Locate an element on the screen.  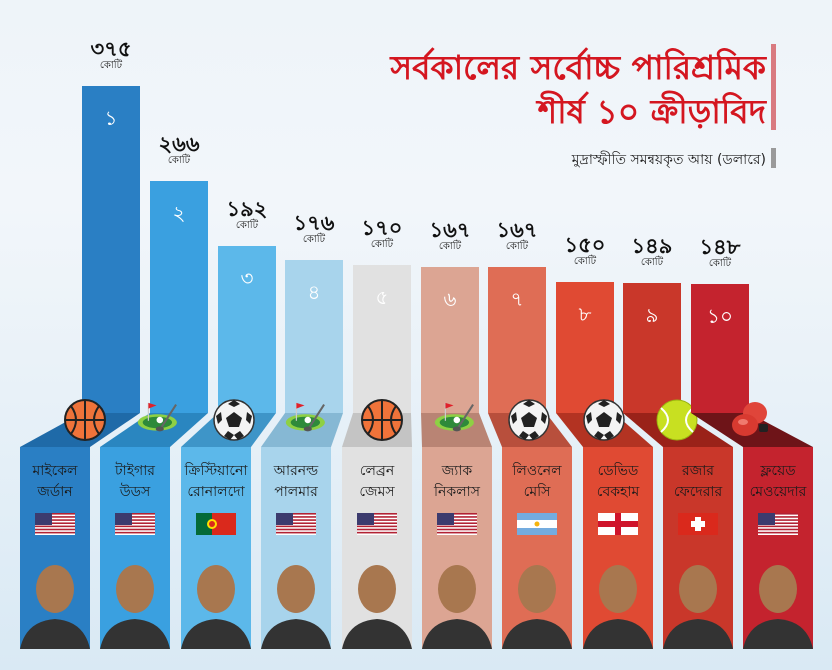
value-label: ১৪৯ কোটি is located at coordinates (652, 252).